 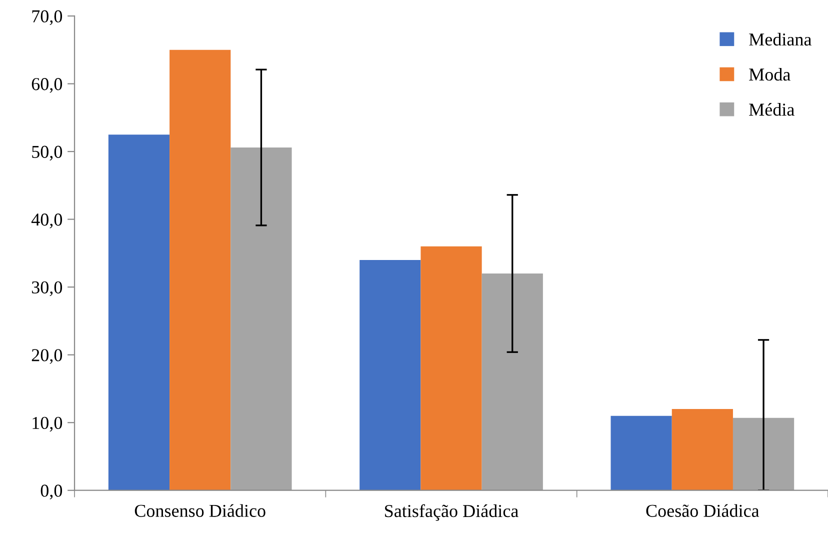 What do you see at coordinates (200, 510) in the screenshot?
I see `x-tick-label: Consenso Diádico` at bounding box center [200, 510].